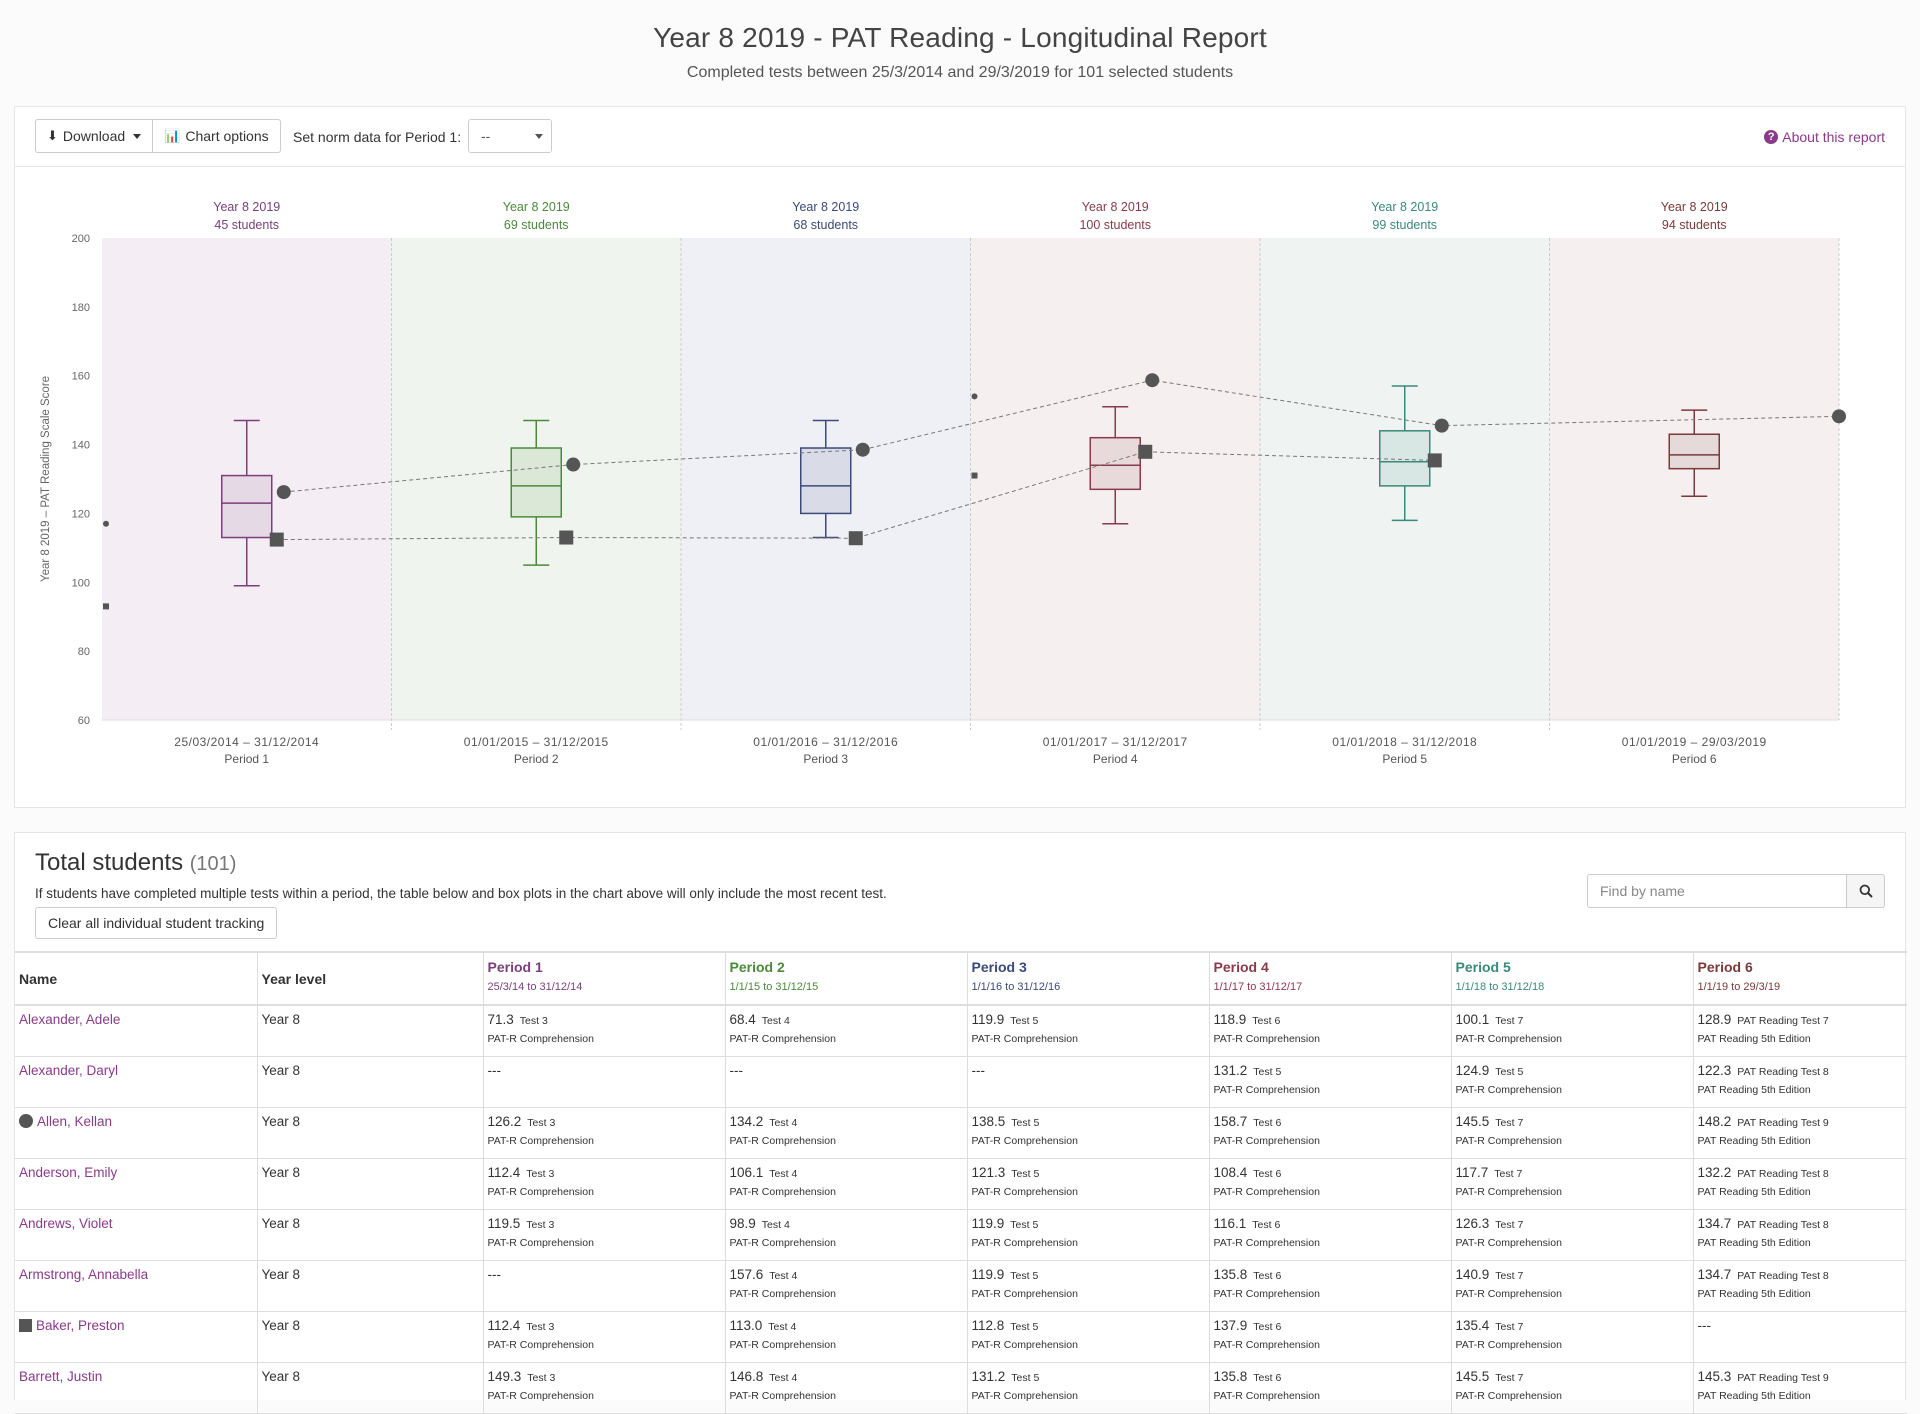 The height and width of the screenshot is (1414, 1920). Describe the element at coordinates (536, 742) in the screenshot. I see `period-date-range: 01/01/2015 – 31/12/2015` at that location.